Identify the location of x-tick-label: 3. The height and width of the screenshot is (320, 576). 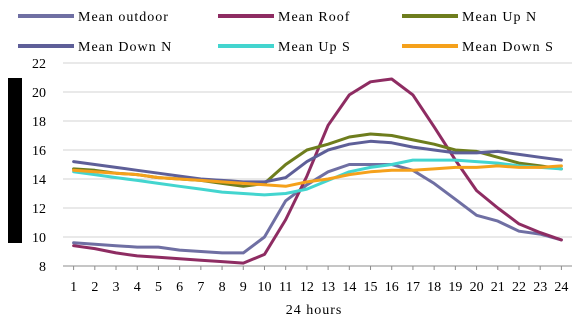
(116, 287).